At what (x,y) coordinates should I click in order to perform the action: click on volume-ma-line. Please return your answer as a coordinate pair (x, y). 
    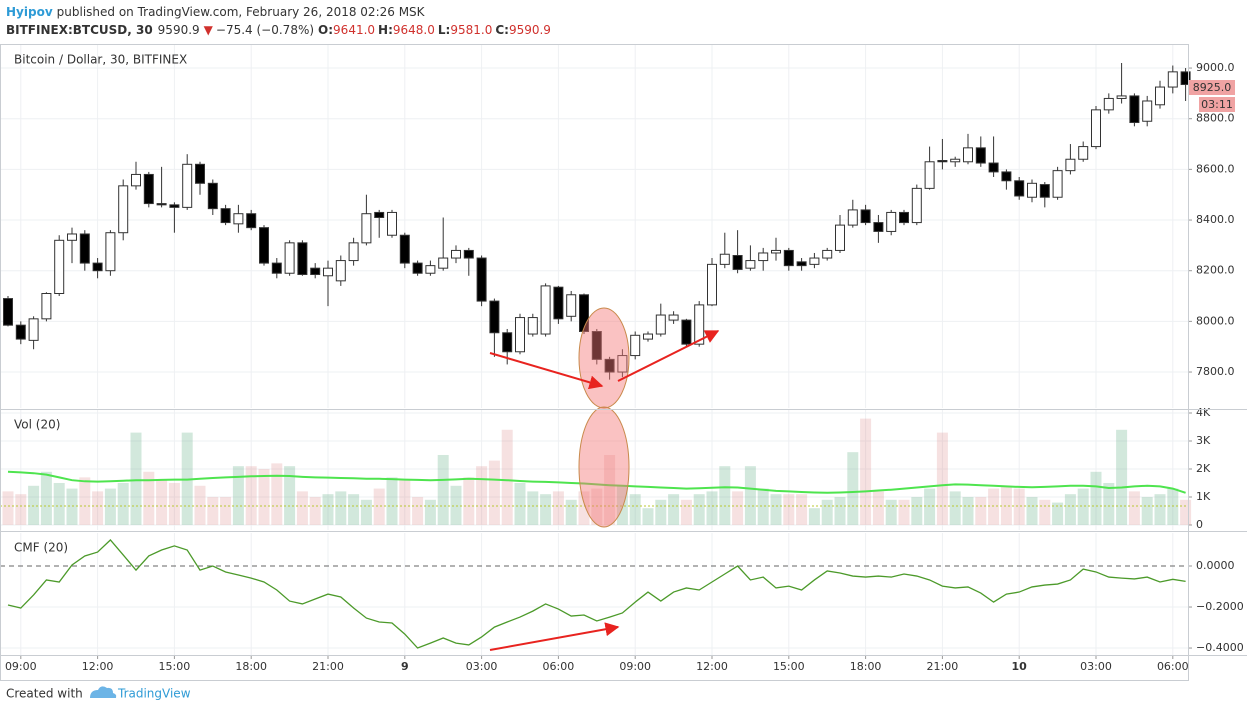
    Looking at the image, I should click on (596, 482).